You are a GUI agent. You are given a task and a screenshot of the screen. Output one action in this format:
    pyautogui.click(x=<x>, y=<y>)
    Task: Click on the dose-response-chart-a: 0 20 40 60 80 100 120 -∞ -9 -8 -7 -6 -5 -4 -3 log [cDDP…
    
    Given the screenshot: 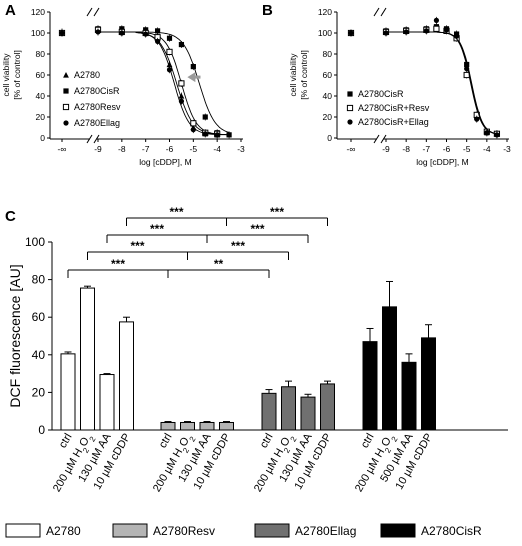 What is the action you would take?
    pyautogui.click(x=123, y=87)
    